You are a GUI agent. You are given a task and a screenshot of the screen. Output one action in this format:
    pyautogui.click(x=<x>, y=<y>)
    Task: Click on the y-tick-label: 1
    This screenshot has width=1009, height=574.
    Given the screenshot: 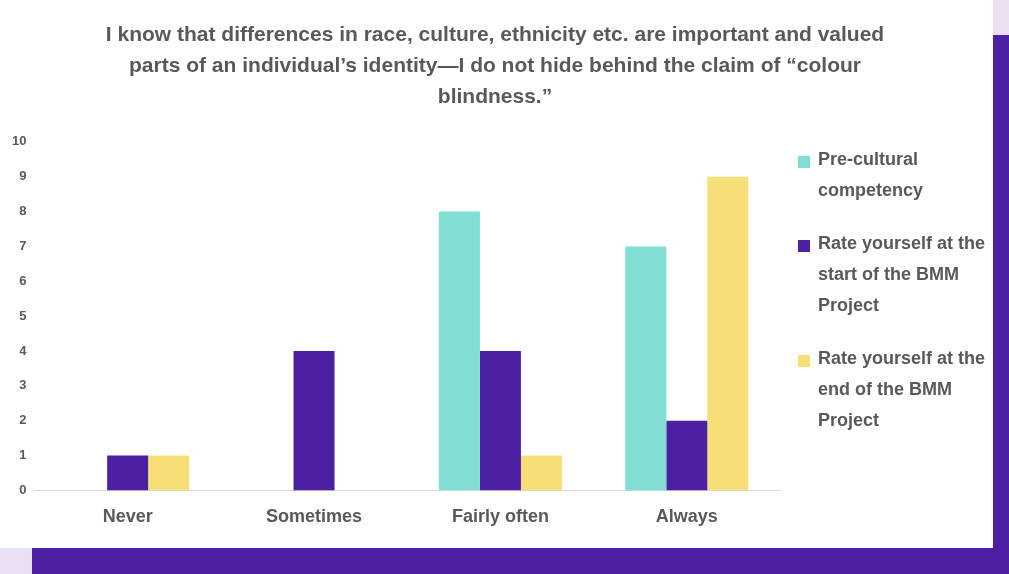 What is the action you would take?
    pyautogui.click(x=23, y=455)
    